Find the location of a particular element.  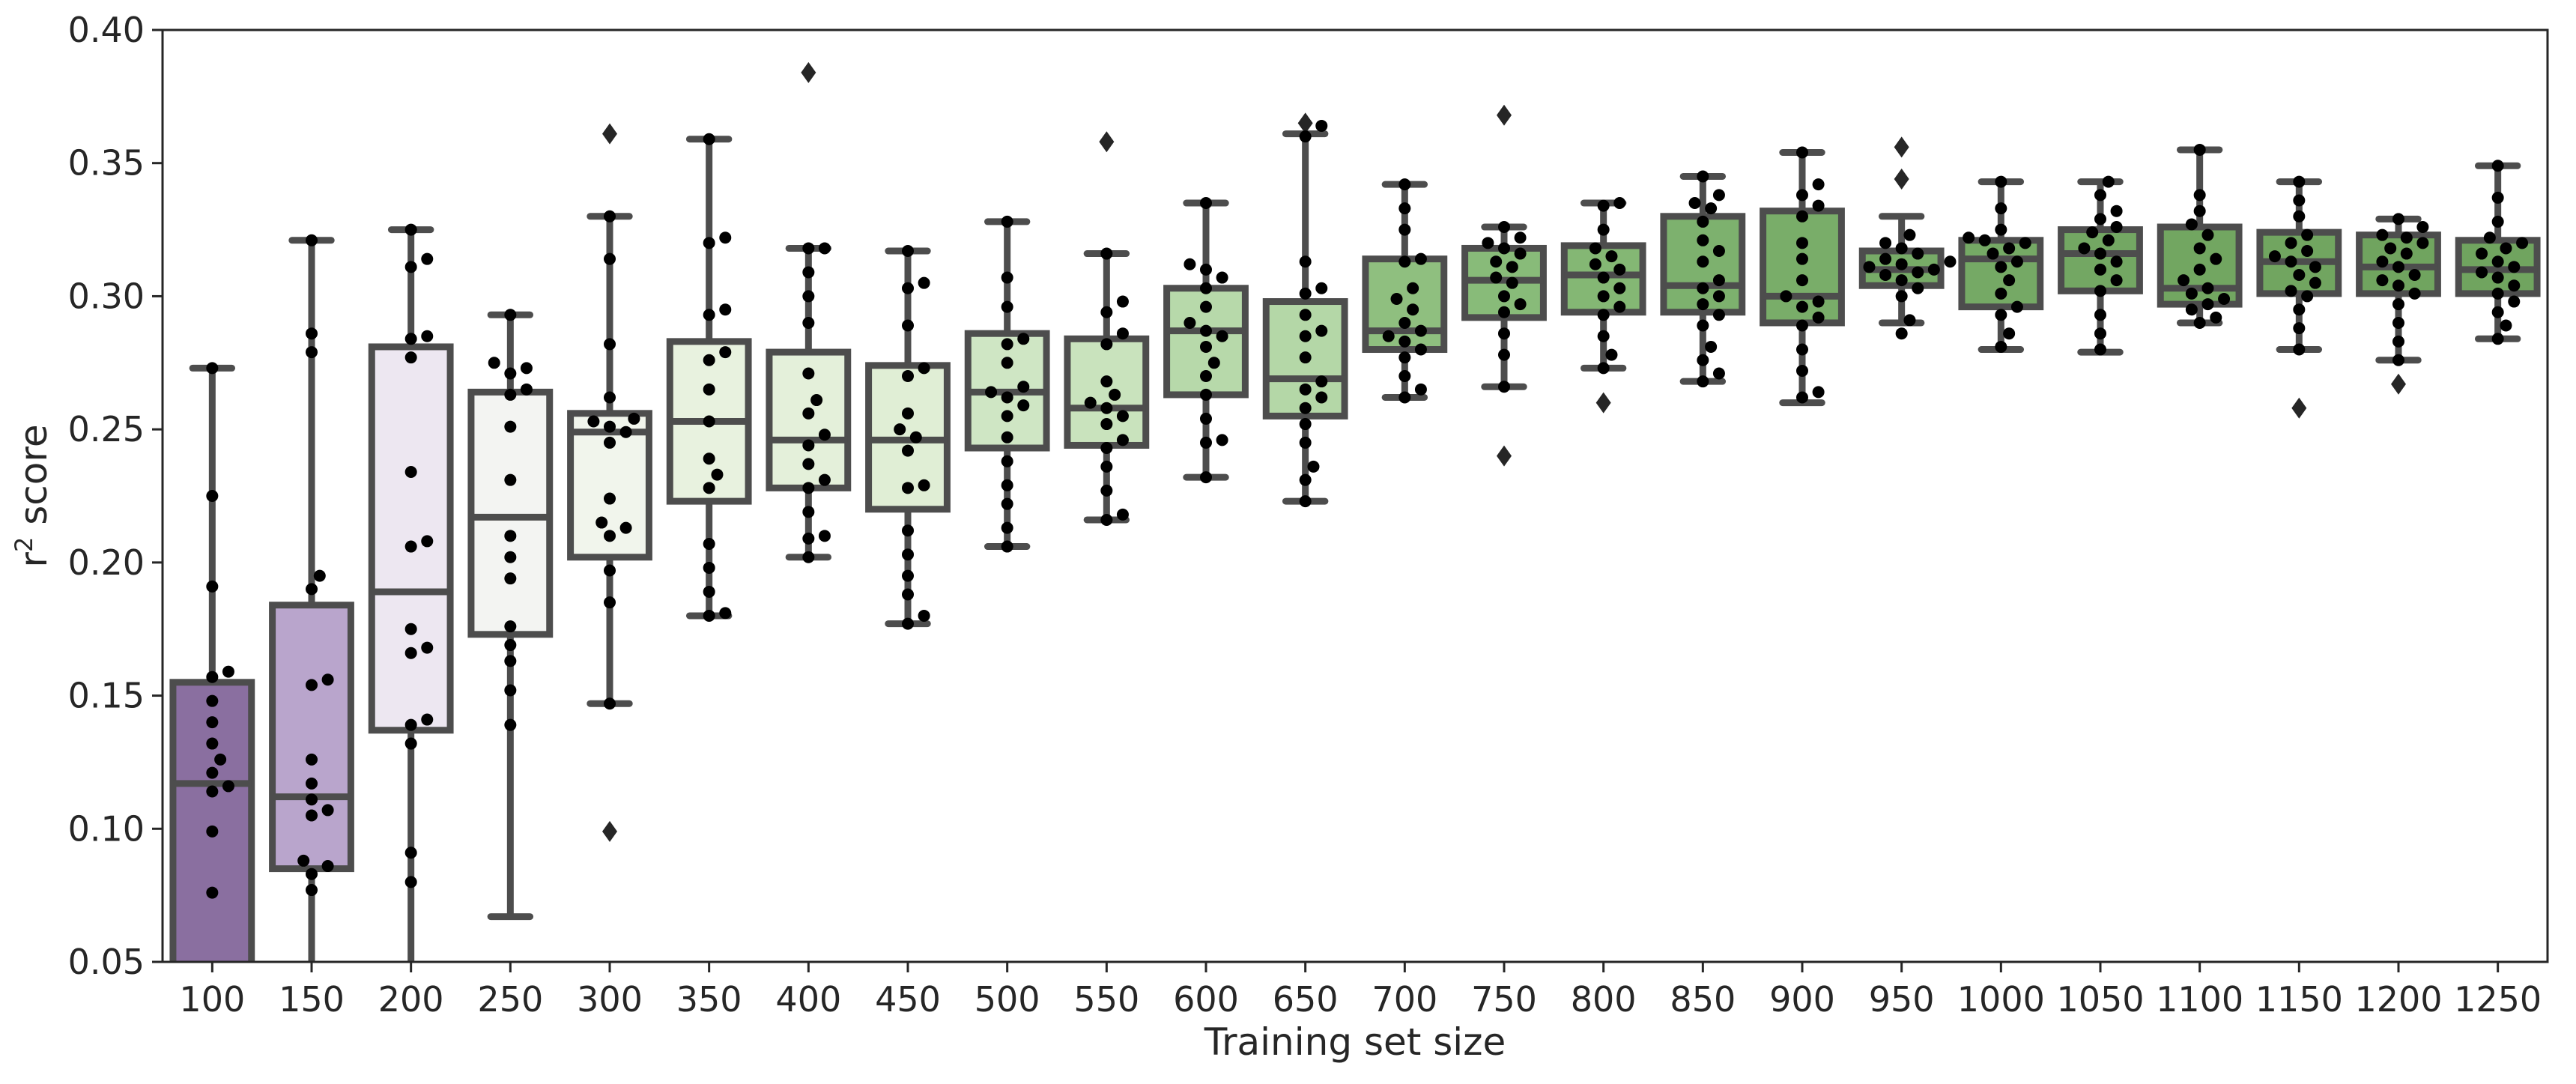

x-tick-label: 600 is located at coordinates (1206, 999).